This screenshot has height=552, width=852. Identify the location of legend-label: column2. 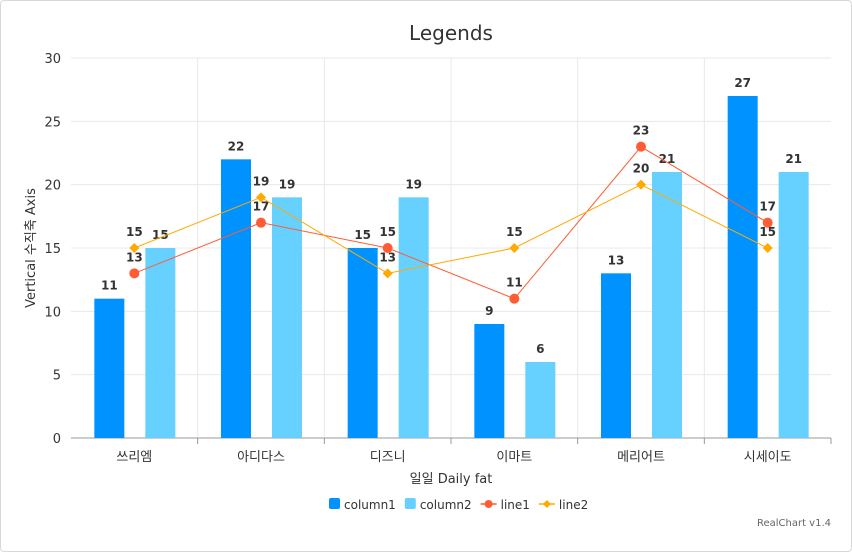
(446, 505).